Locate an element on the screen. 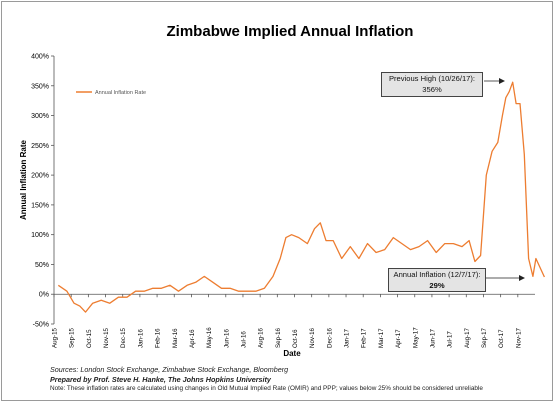 Image resolution: width=555 pixels, height=403 pixels. x-tick-label: Aug-16 is located at coordinates (261, 337).